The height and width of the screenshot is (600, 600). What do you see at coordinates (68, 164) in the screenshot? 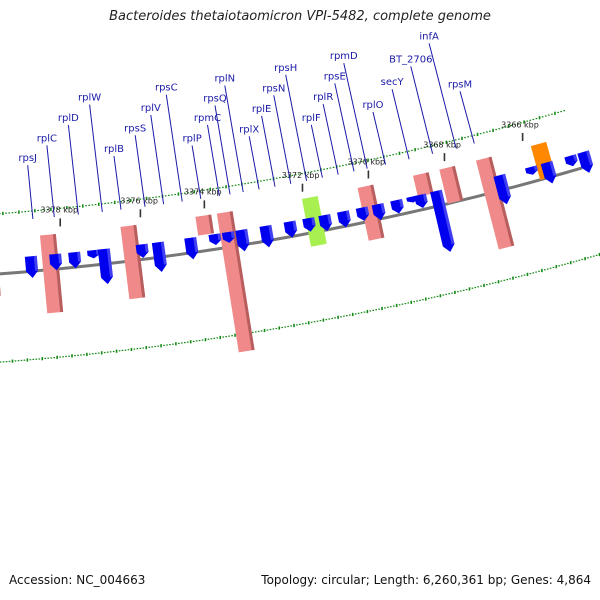
I see `gene-label-rpld: rplD` at bounding box center [68, 164].